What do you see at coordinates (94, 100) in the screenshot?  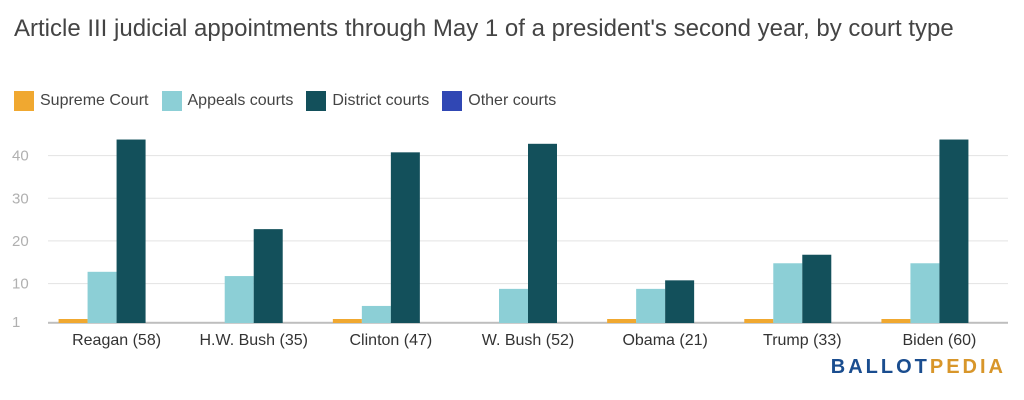 I see `legend-label: Supreme Court` at bounding box center [94, 100].